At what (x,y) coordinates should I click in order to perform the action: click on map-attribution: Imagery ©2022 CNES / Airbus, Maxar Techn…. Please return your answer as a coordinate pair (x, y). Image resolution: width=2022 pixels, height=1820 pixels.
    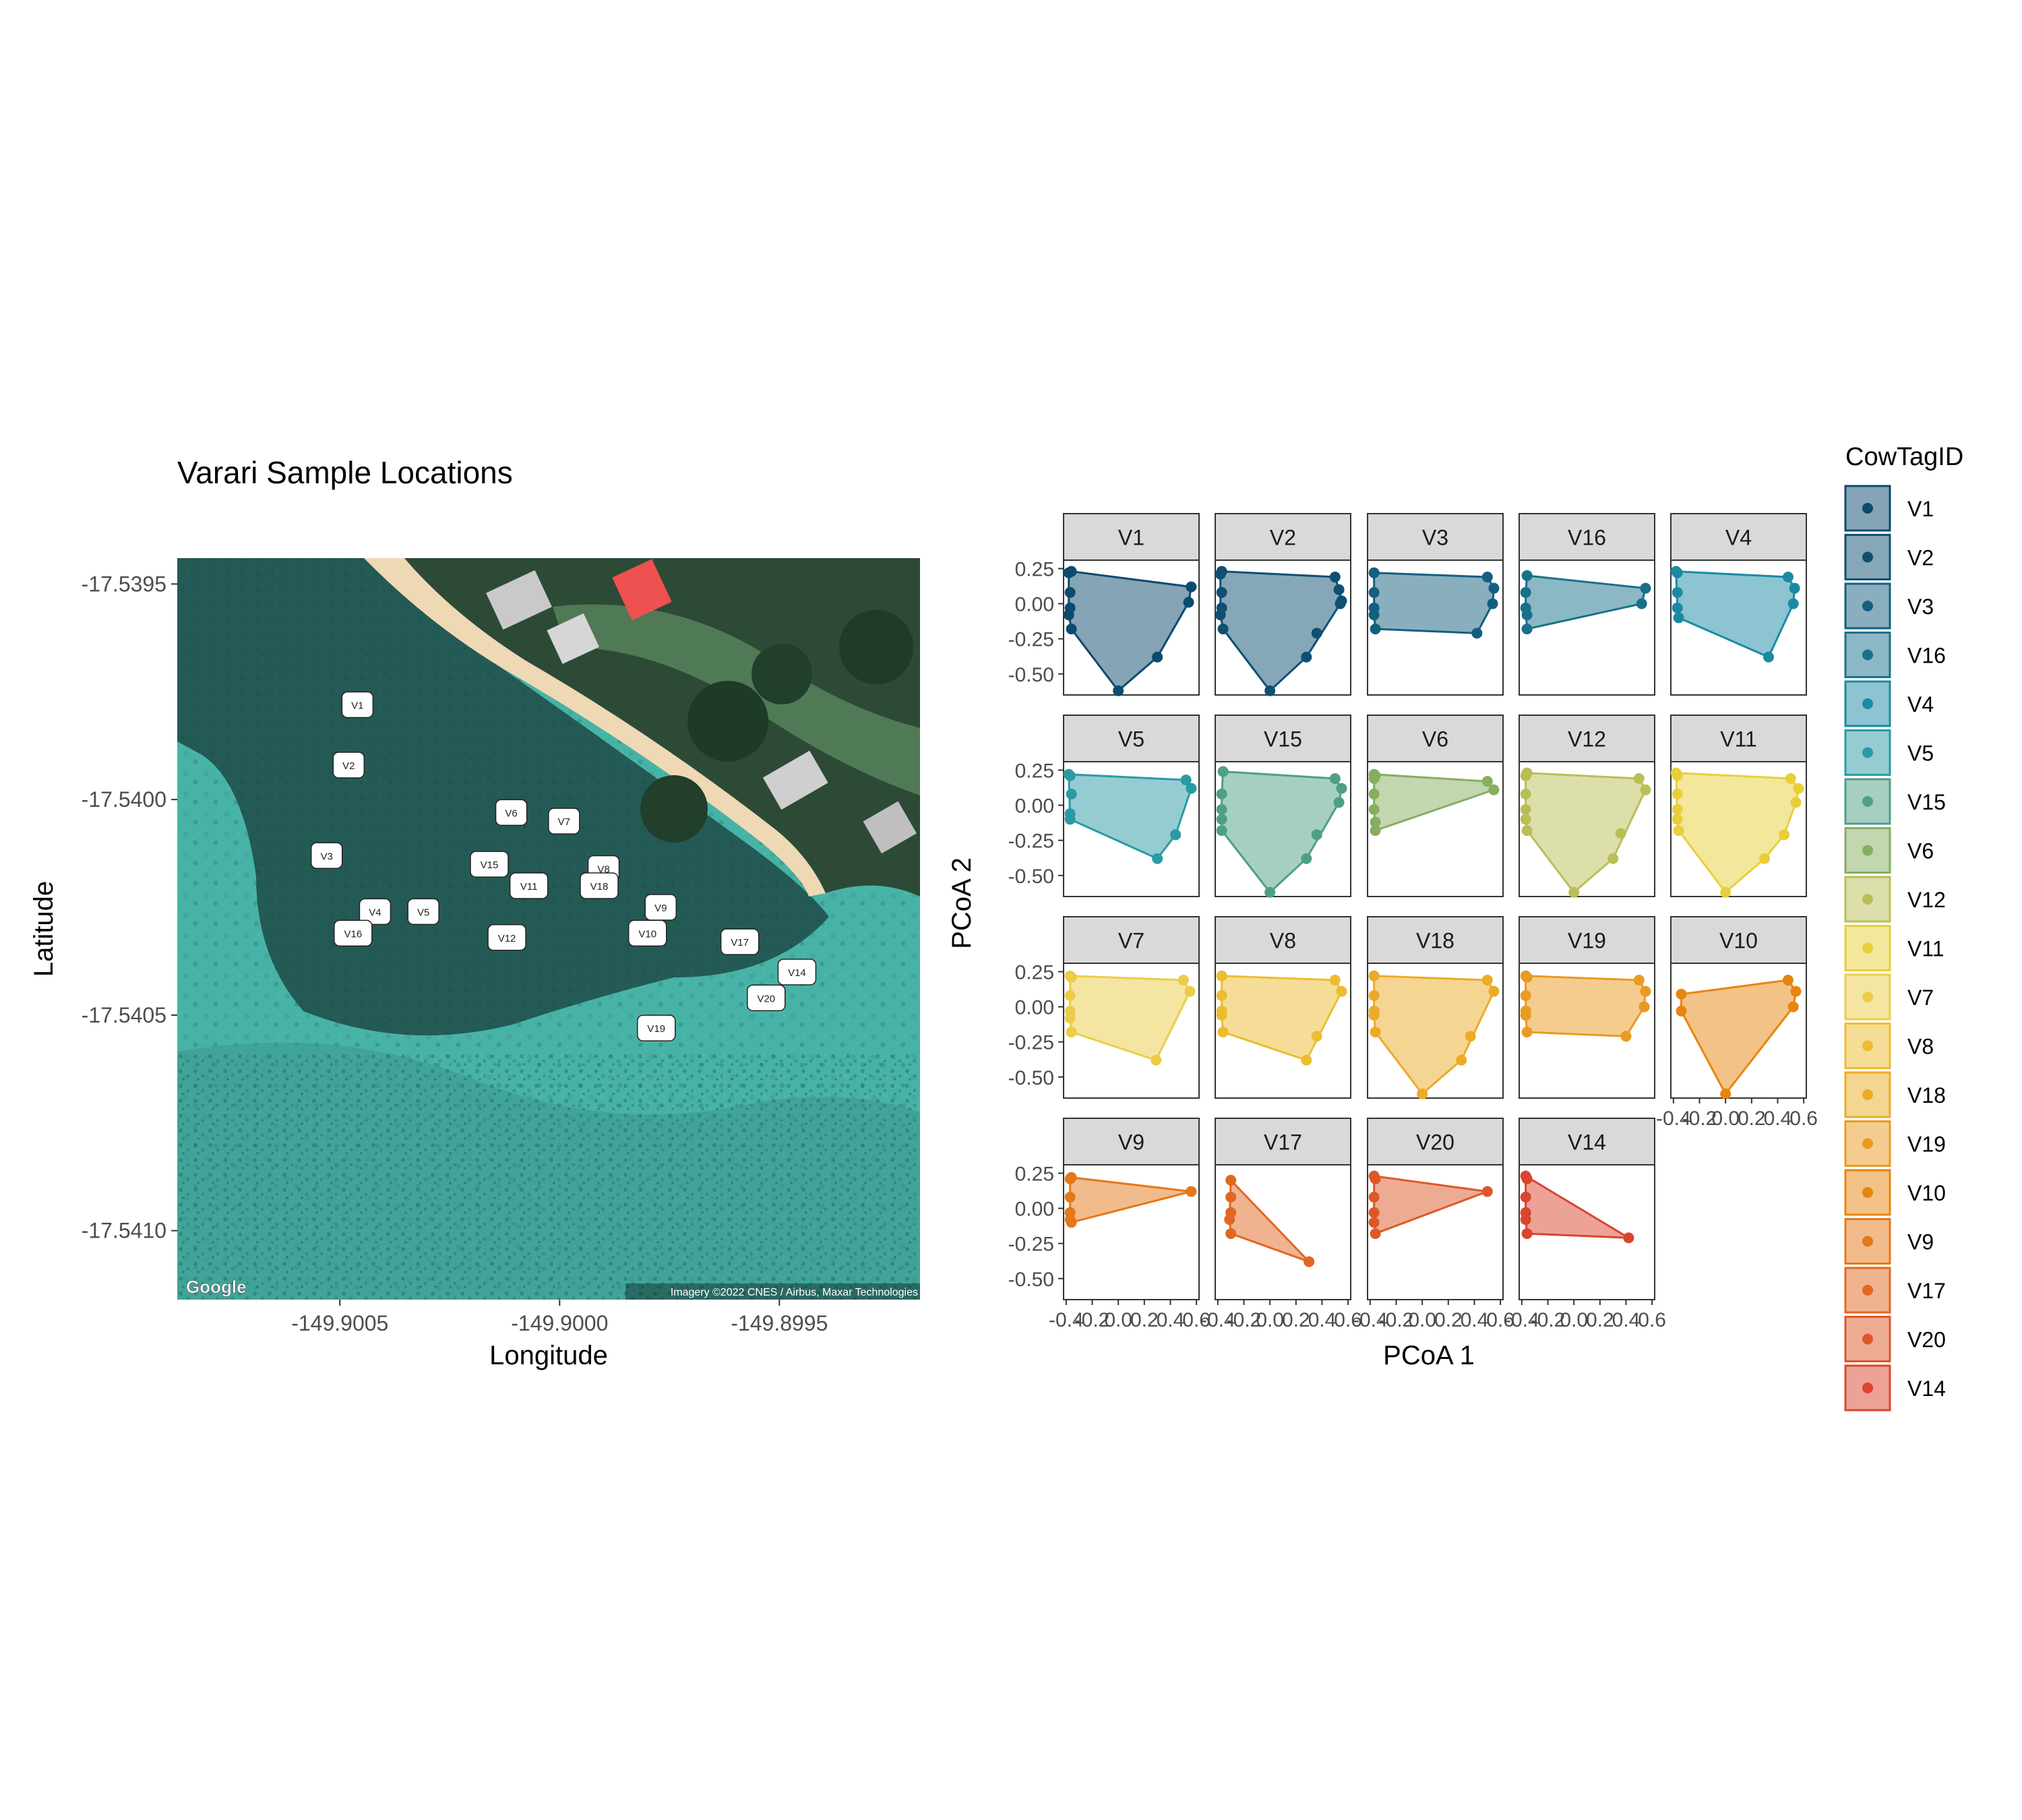
    Looking at the image, I should click on (795, 1292).